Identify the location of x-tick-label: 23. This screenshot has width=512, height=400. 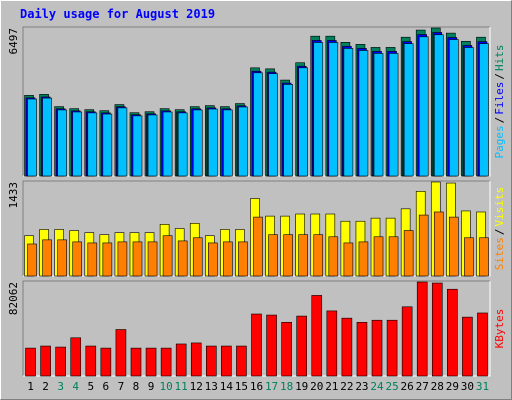
(361, 386).